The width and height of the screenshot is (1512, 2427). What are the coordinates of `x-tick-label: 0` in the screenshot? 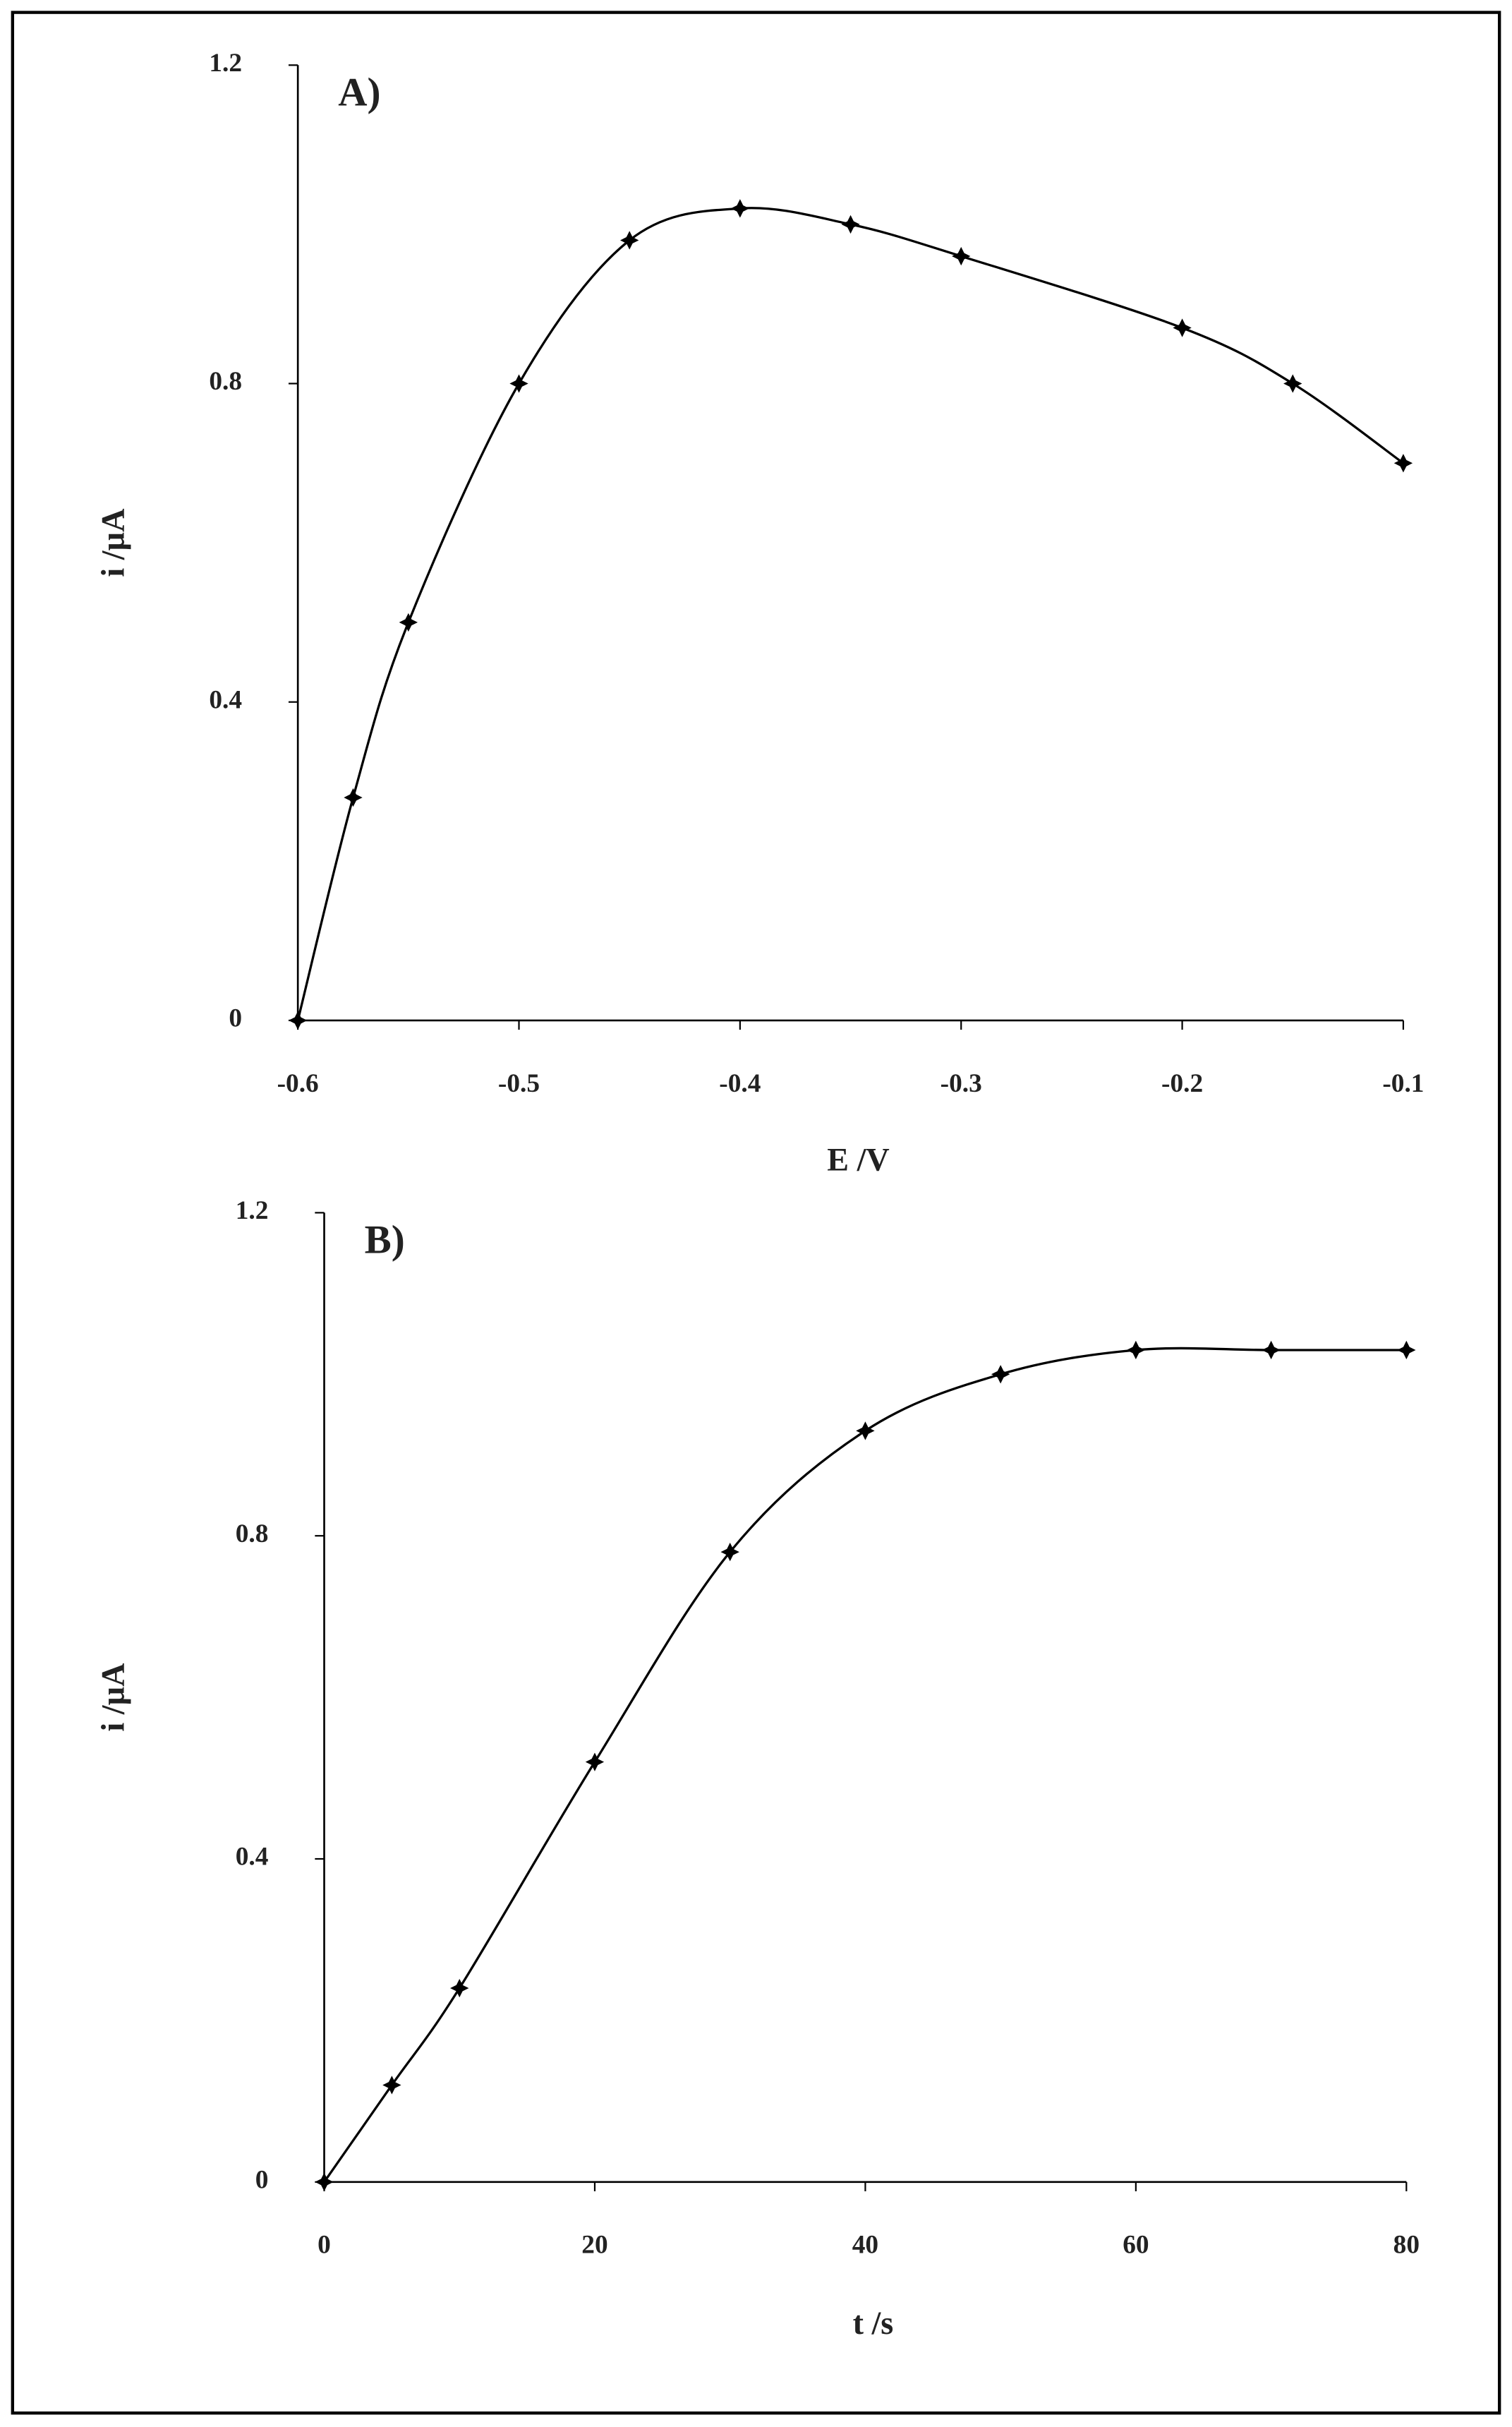 It's located at (324, 2245).